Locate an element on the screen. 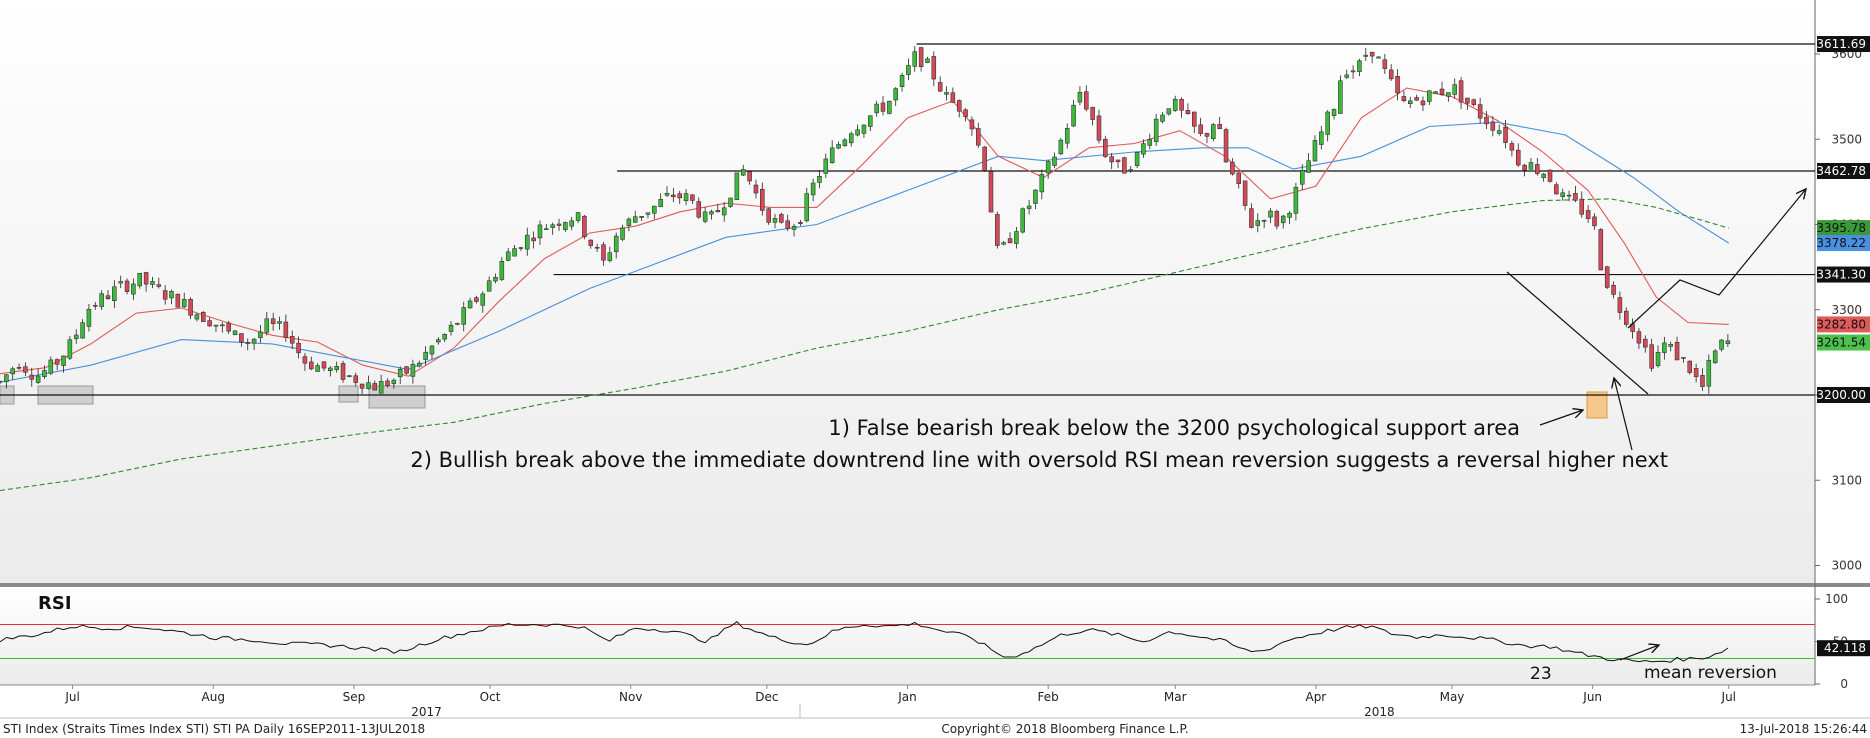 This screenshot has height=738, width=1870. month-label: Jan is located at coordinates (907, 697).